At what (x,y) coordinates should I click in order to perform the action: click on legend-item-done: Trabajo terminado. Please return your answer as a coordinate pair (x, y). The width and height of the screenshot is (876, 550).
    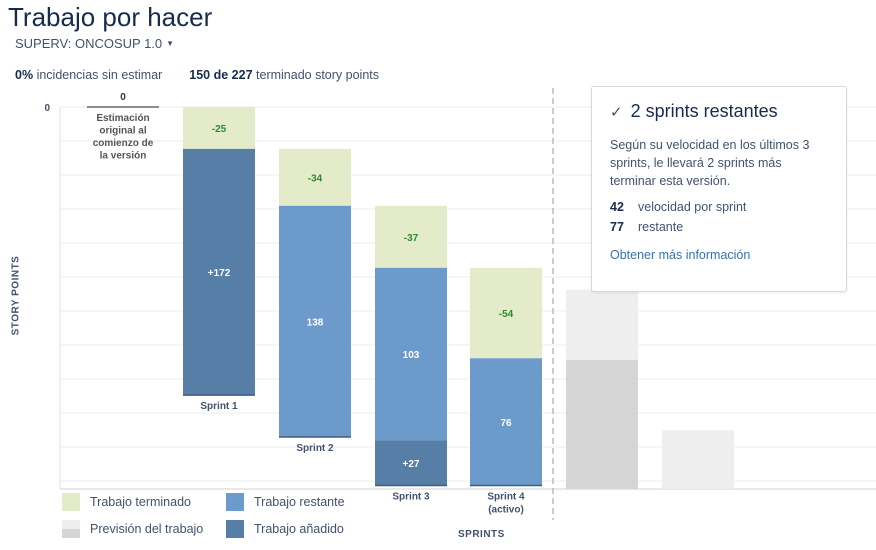
    Looking at the image, I should click on (126, 502).